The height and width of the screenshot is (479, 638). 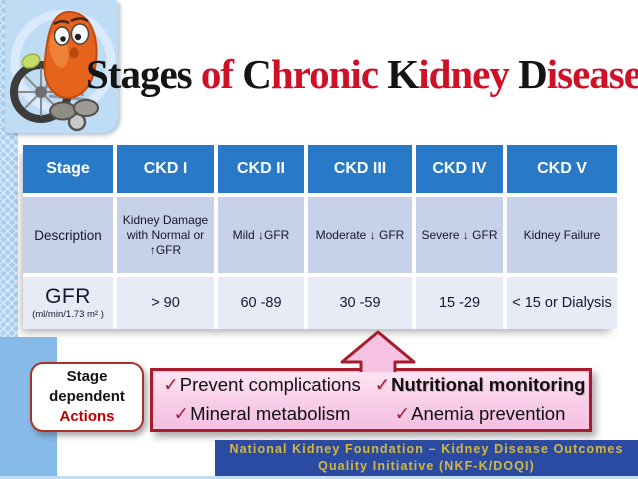 I want to click on bottom-edge-line, so click(x=319, y=477).